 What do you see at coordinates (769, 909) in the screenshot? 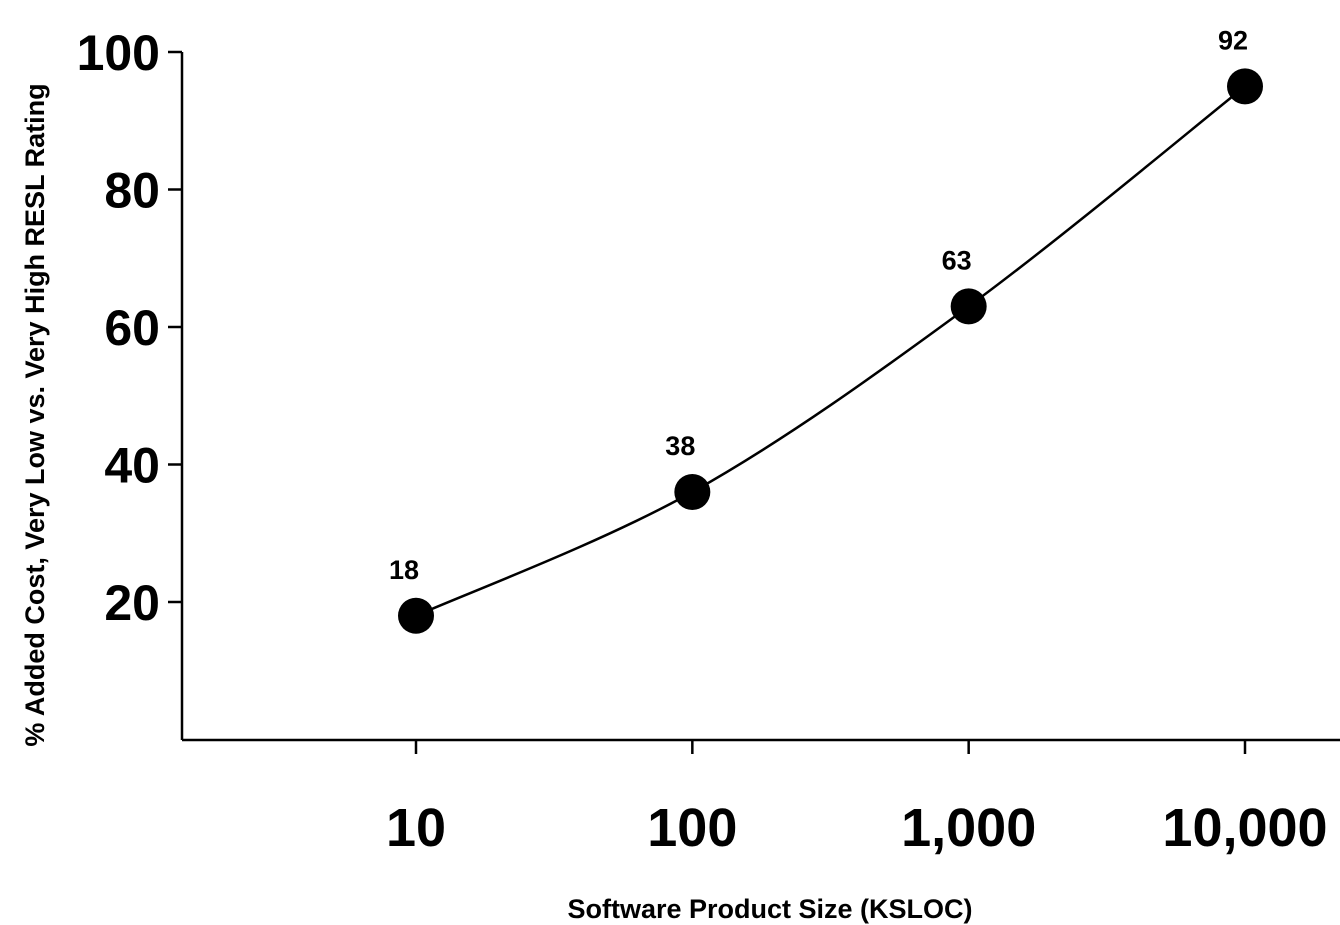
I see `x-axis-label: Software Product Size (KSLOC)` at bounding box center [769, 909].